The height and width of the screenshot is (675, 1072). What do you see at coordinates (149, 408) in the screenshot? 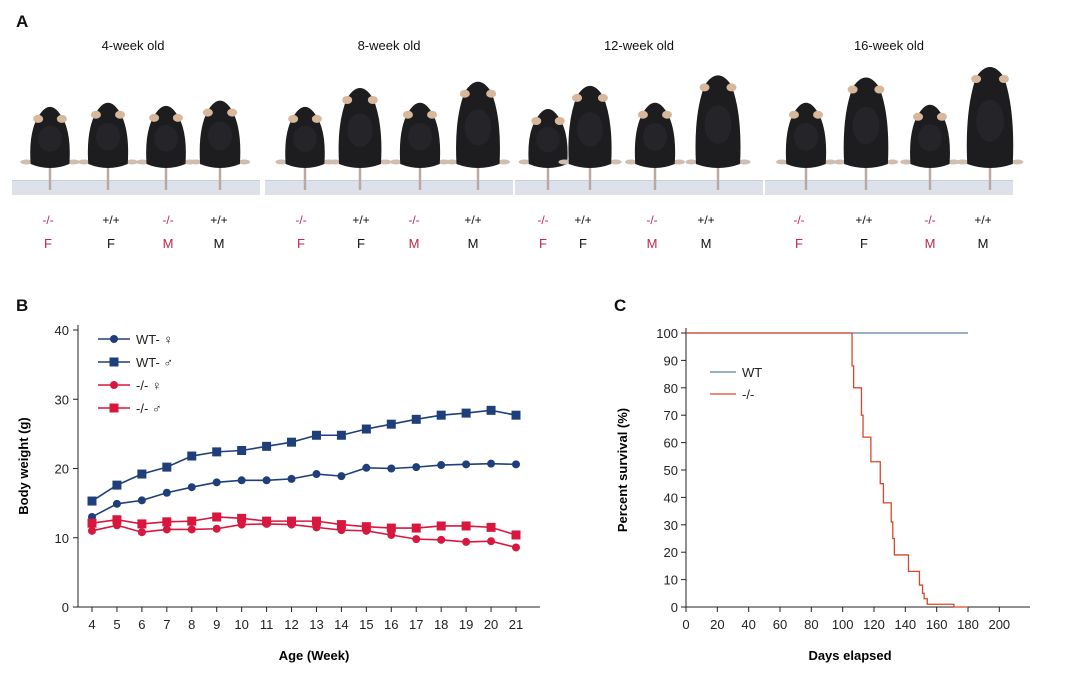
I see `legend-label: -/- ♂` at bounding box center [149, 408].